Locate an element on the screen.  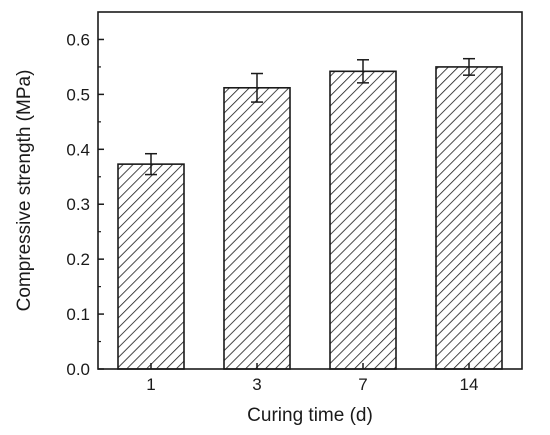
y-tick-label-0.3: 0.3 is located at coordinates (78, 204).